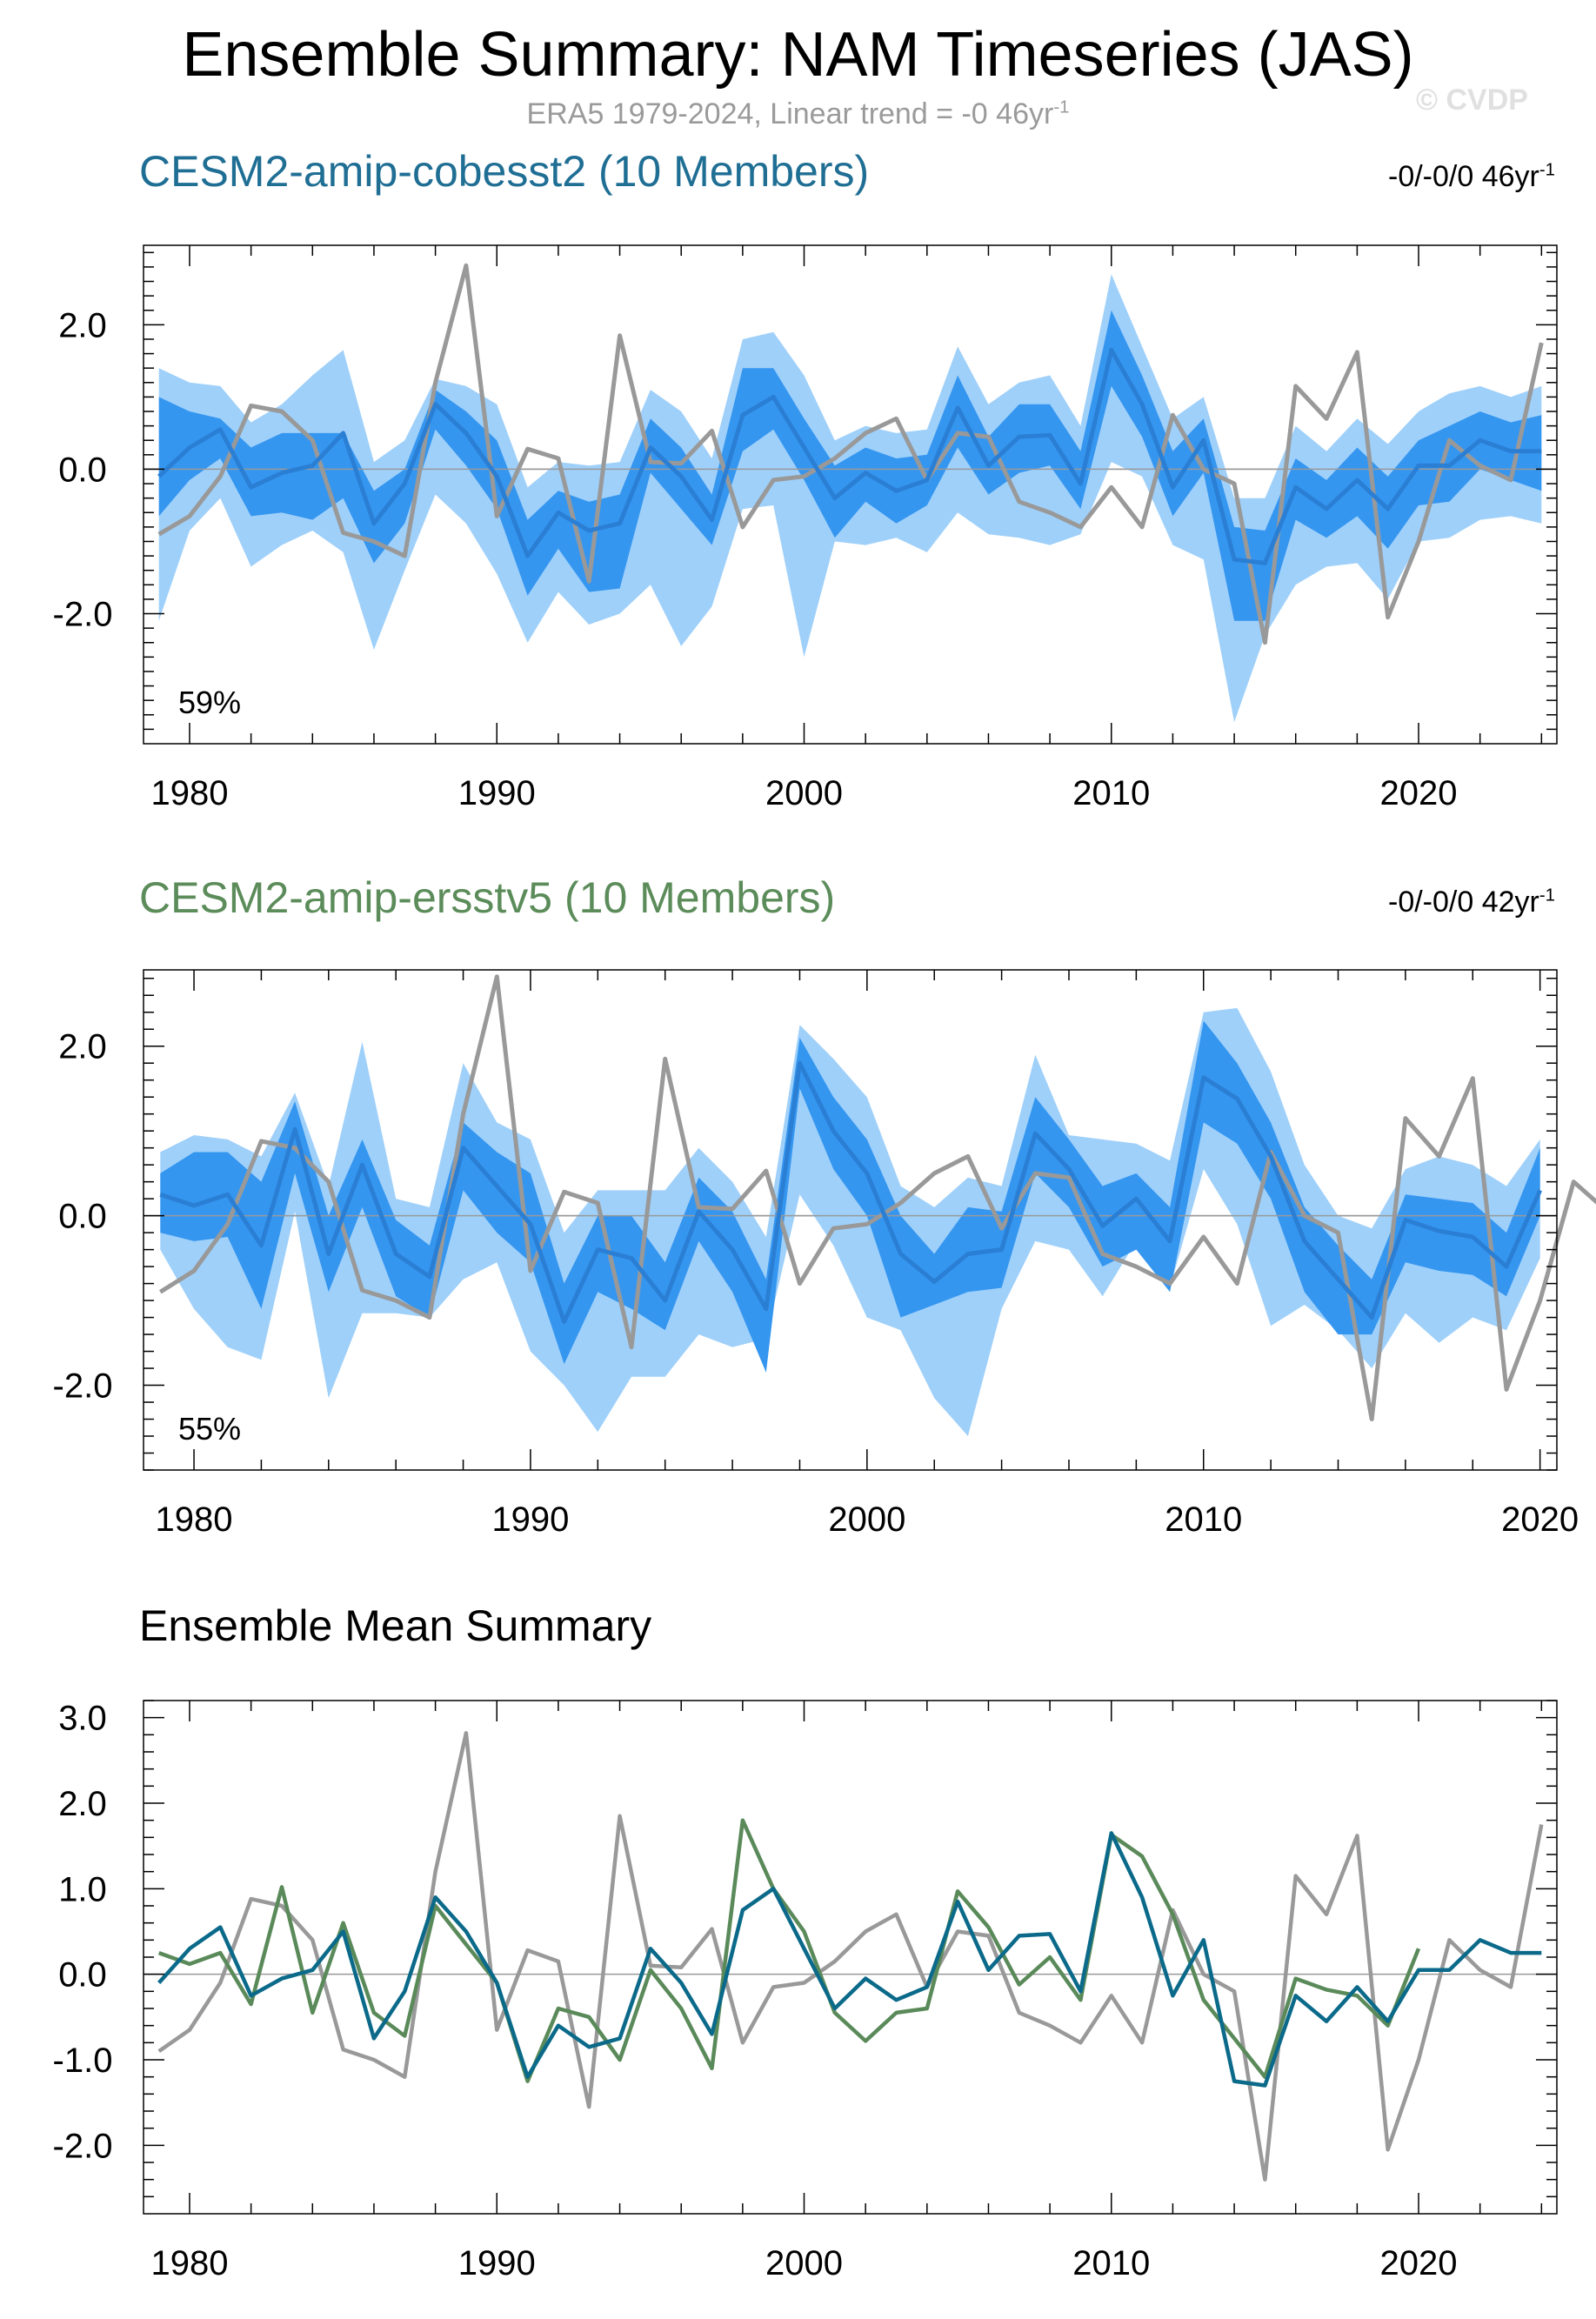 This screenshot has height=2319, width=1596. Describe the element at coordinates (83, 2061) in the screenshot. I see `y-tick-label: -1.0` at that location.